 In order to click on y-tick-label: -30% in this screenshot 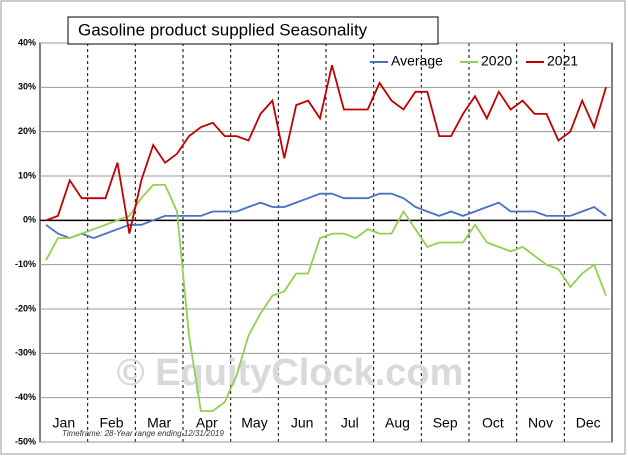, I will do `click(25, 353)`.